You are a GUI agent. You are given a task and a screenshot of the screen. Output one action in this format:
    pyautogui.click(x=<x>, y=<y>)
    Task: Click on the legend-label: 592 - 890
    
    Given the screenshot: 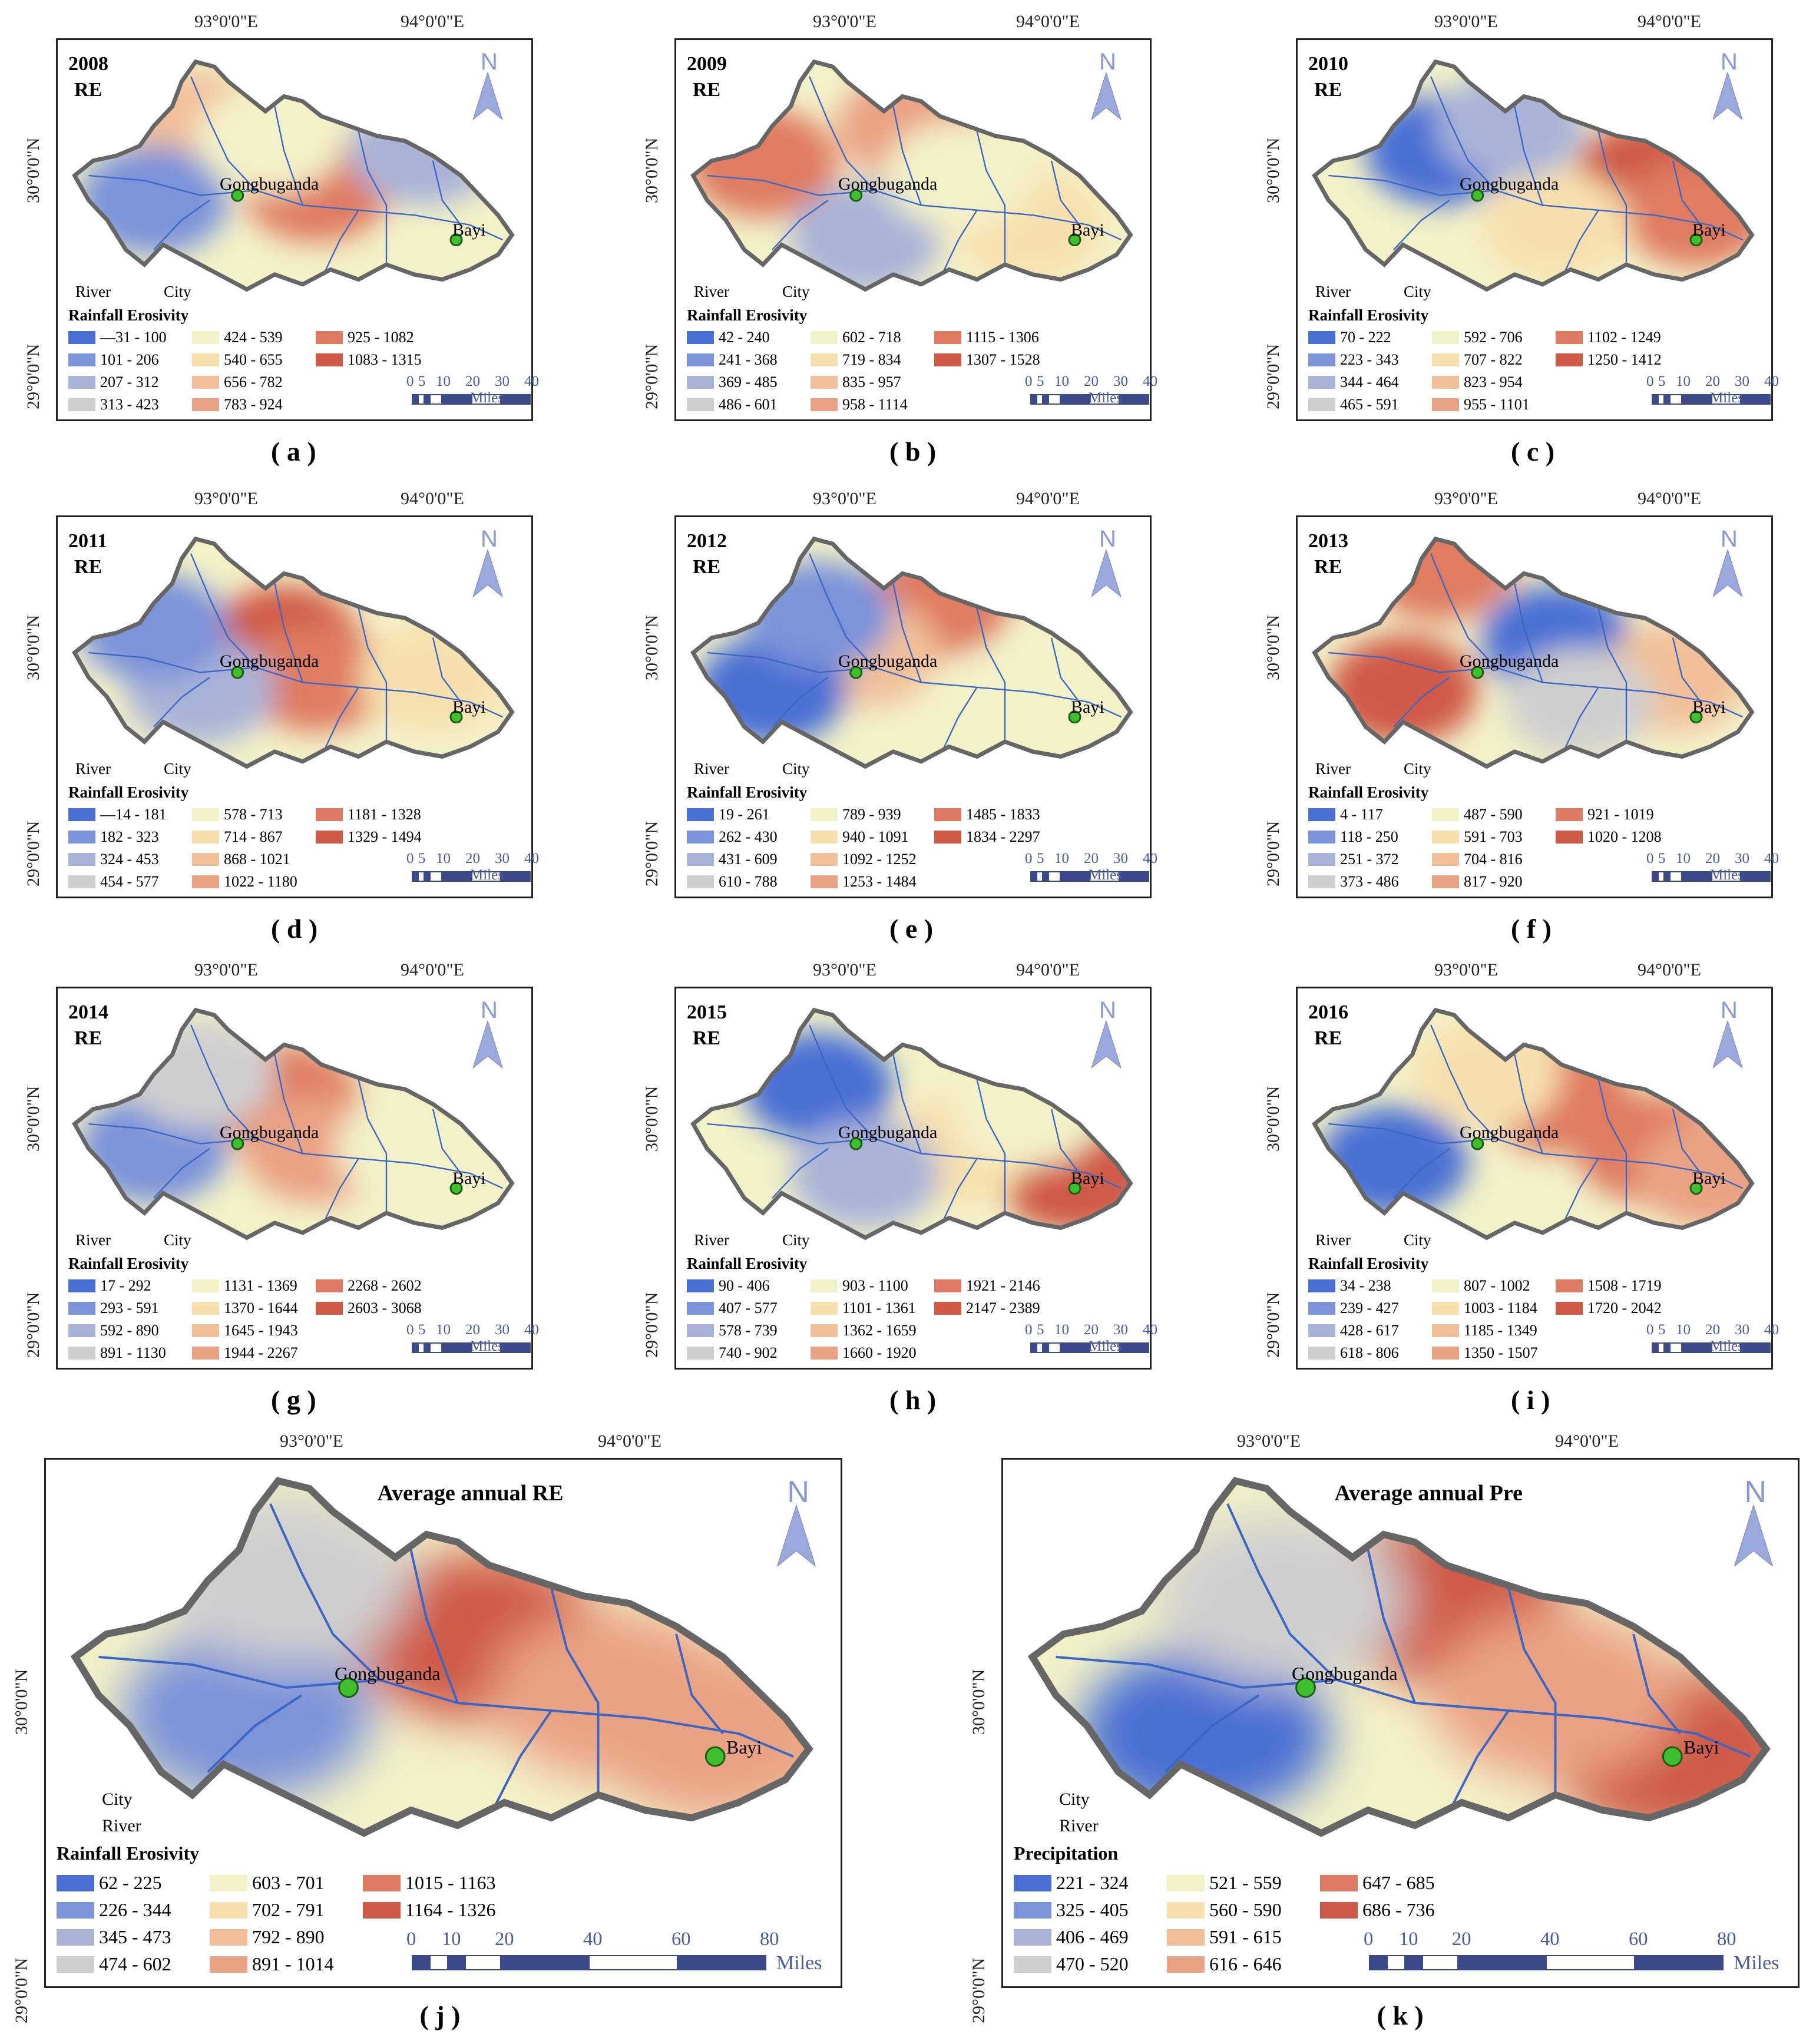 What is the action you would take?
    pyautogui.click(x=129, y=1330)
    